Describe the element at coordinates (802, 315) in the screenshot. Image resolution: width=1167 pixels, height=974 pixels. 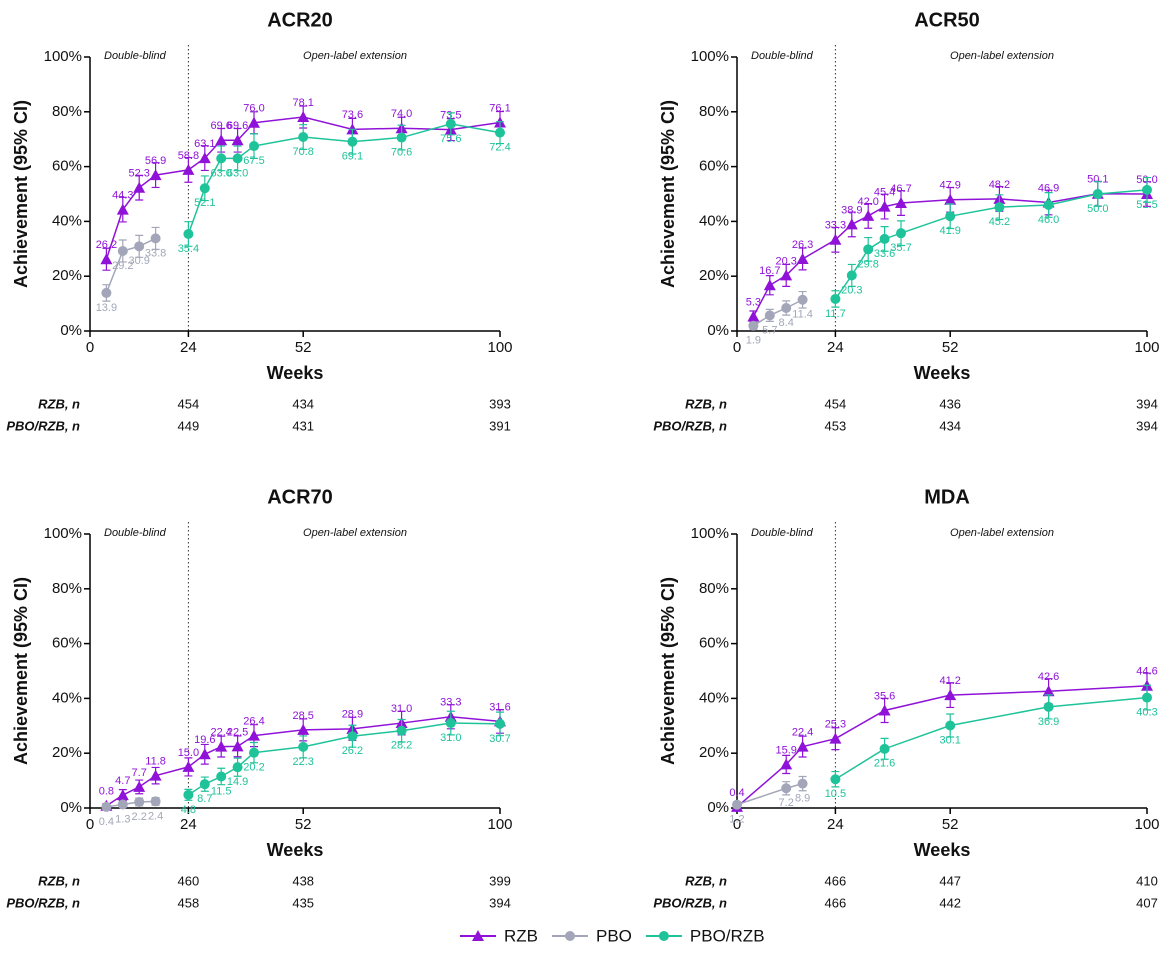
I see `data-label: 11.4` at that location.